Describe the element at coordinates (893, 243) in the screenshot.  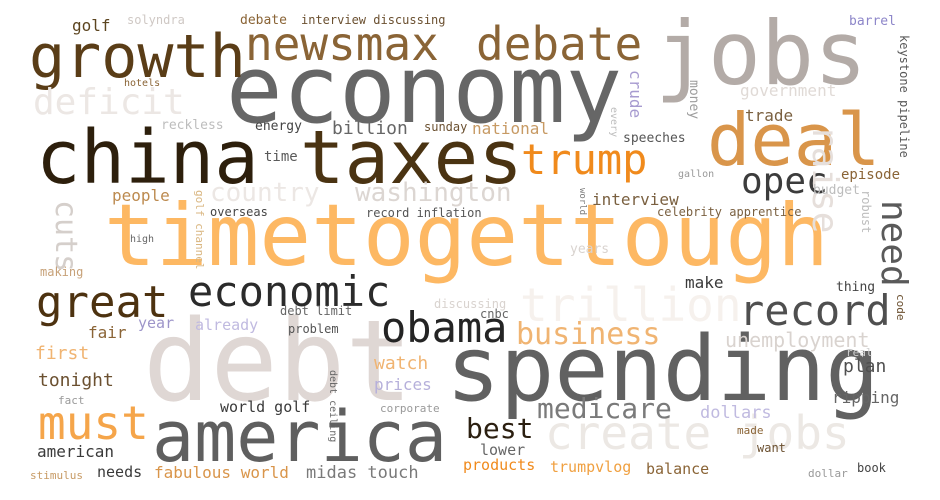
I see `word: need` at that location.